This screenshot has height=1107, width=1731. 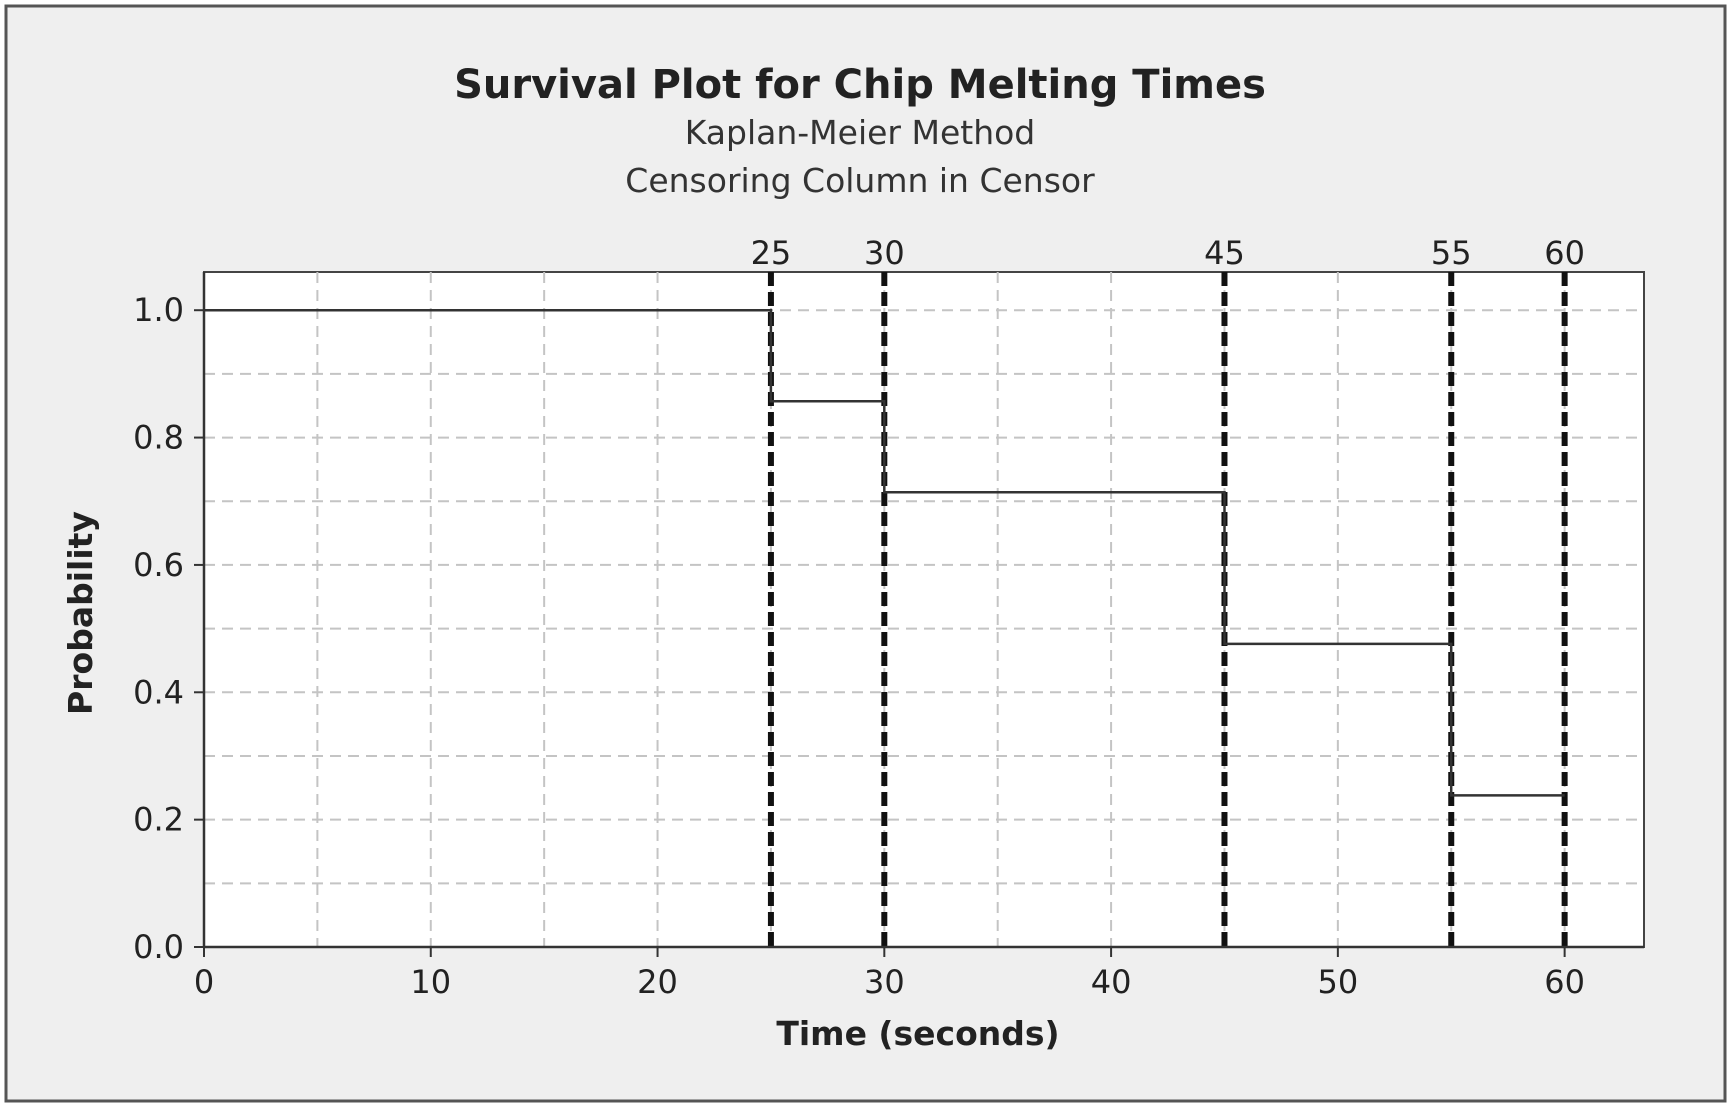 I want to click on x-tick-label: 40, so click(x=1111, y=982).